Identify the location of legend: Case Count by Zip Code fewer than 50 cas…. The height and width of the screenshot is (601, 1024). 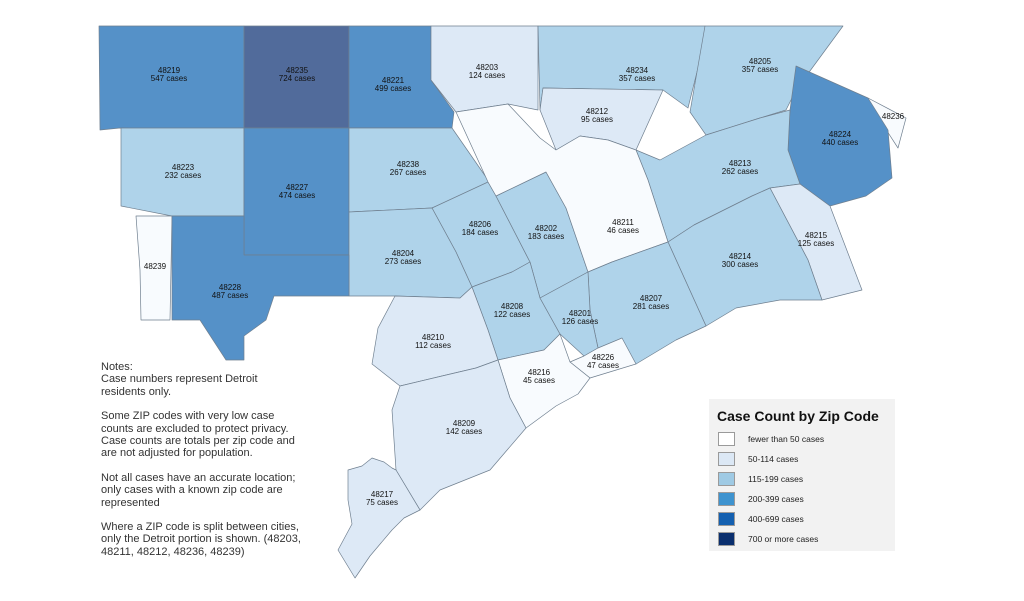
(802, 475).